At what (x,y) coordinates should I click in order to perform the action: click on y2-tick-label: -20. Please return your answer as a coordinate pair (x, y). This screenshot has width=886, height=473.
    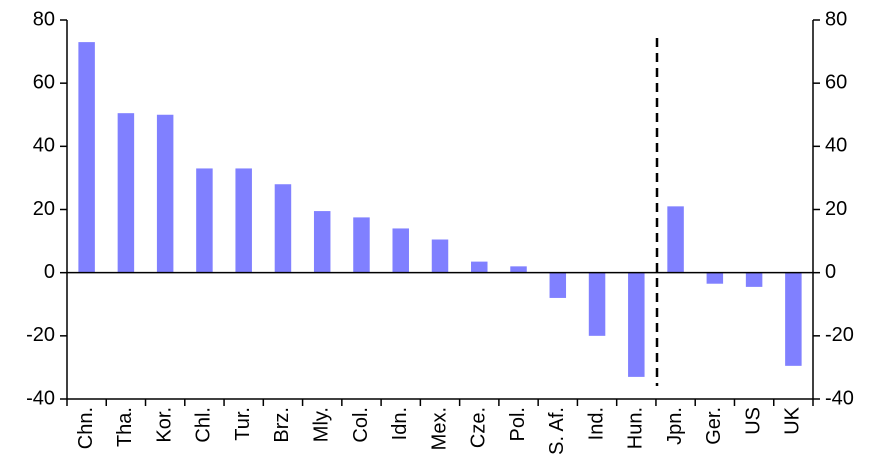
    Looking at the image, I should click on (839, 335).